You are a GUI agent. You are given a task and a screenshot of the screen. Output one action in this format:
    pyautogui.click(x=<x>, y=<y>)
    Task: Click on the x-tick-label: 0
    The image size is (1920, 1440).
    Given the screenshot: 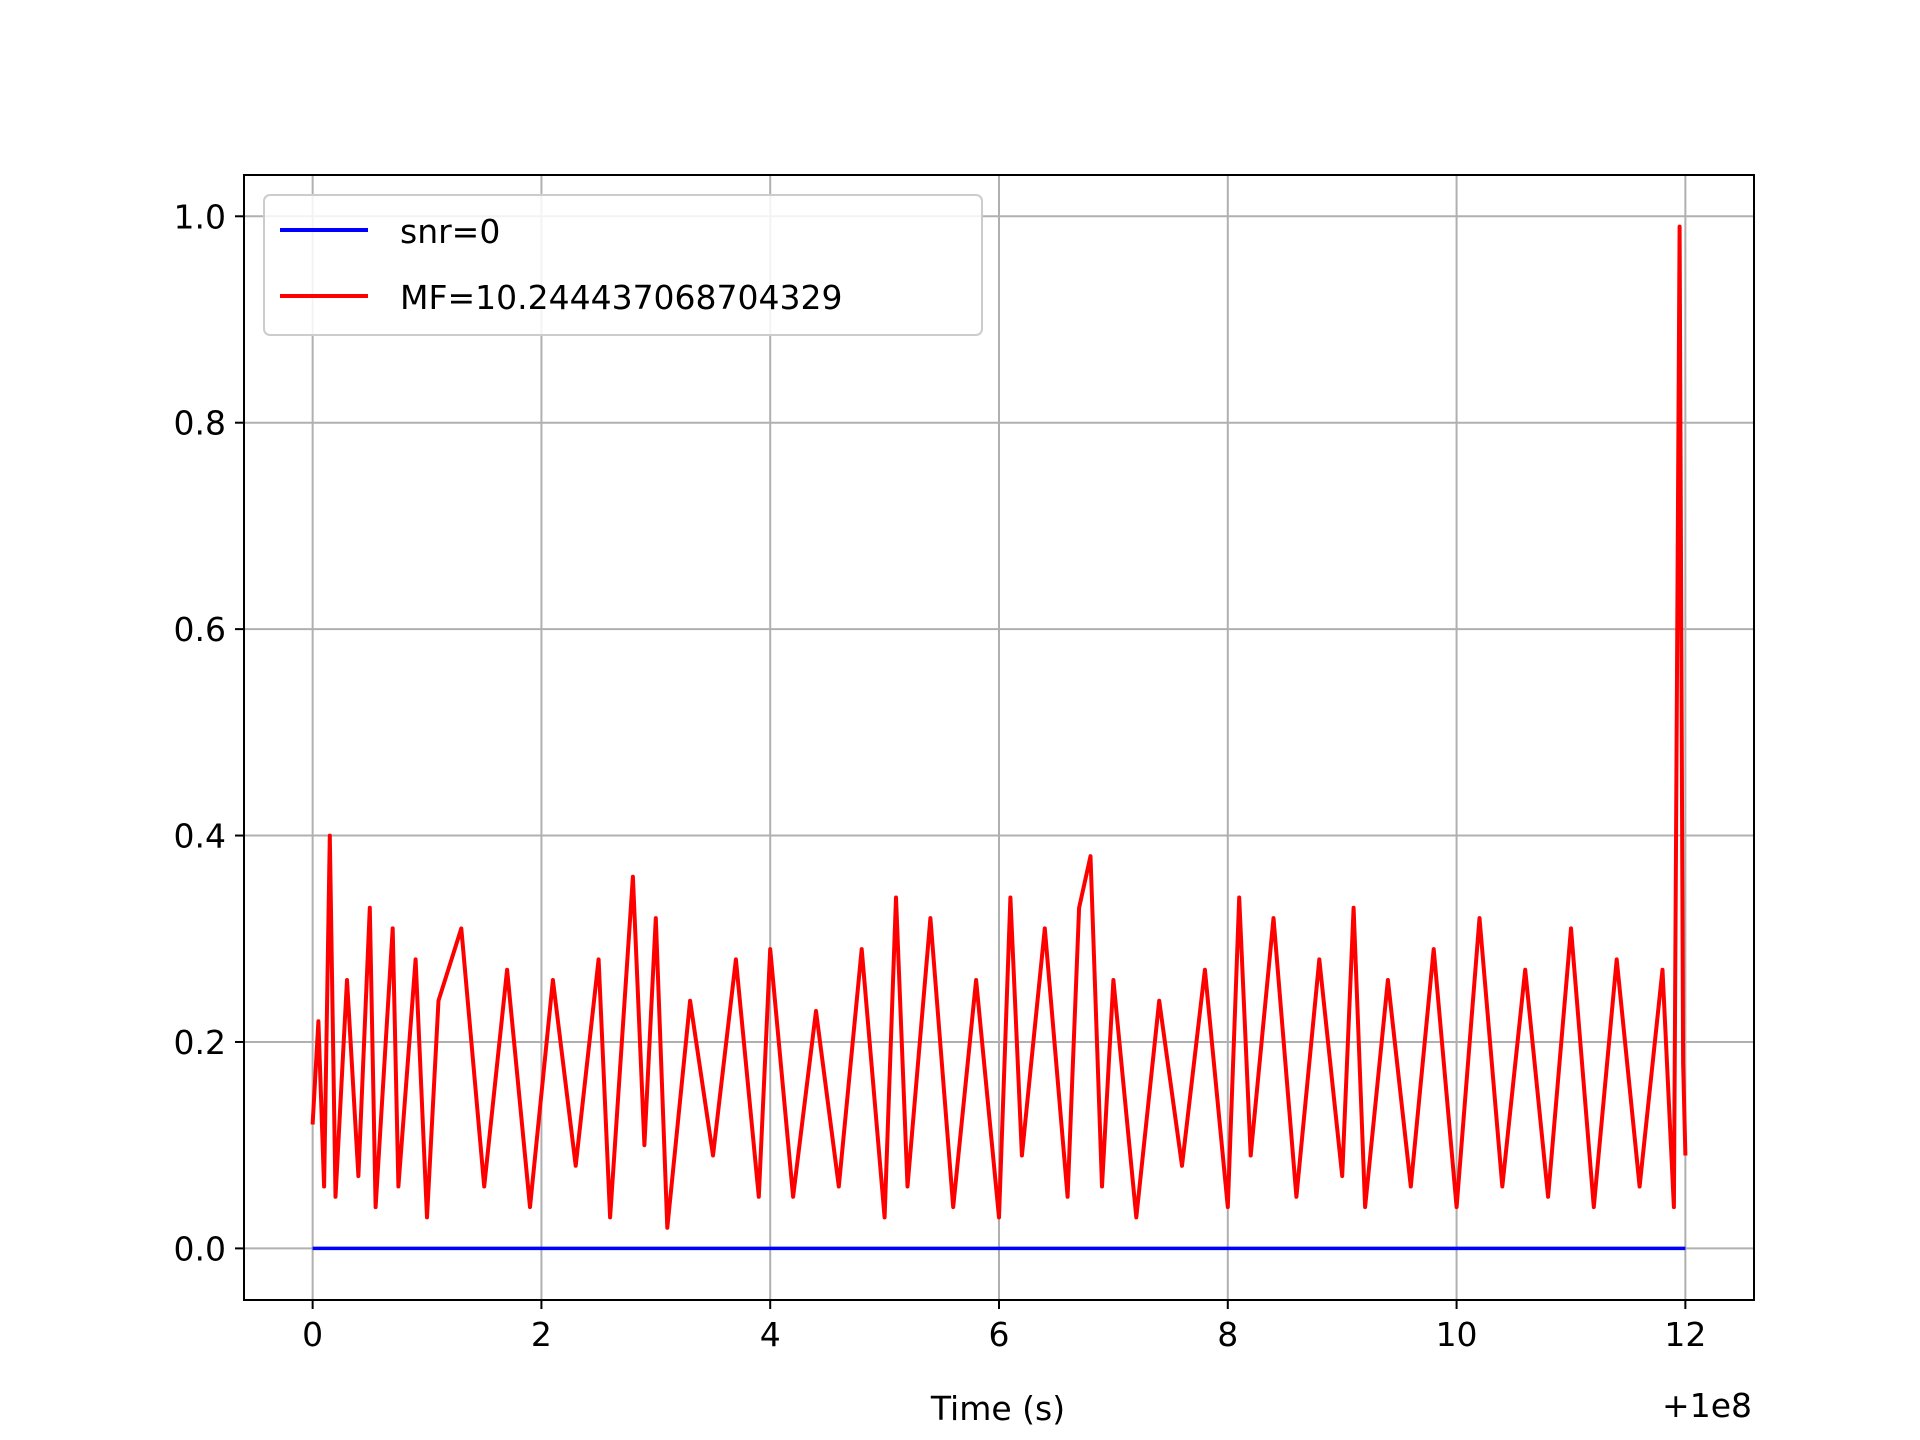 What is the action you would take?
    pyautogui.click(x=312, y=1334)
    